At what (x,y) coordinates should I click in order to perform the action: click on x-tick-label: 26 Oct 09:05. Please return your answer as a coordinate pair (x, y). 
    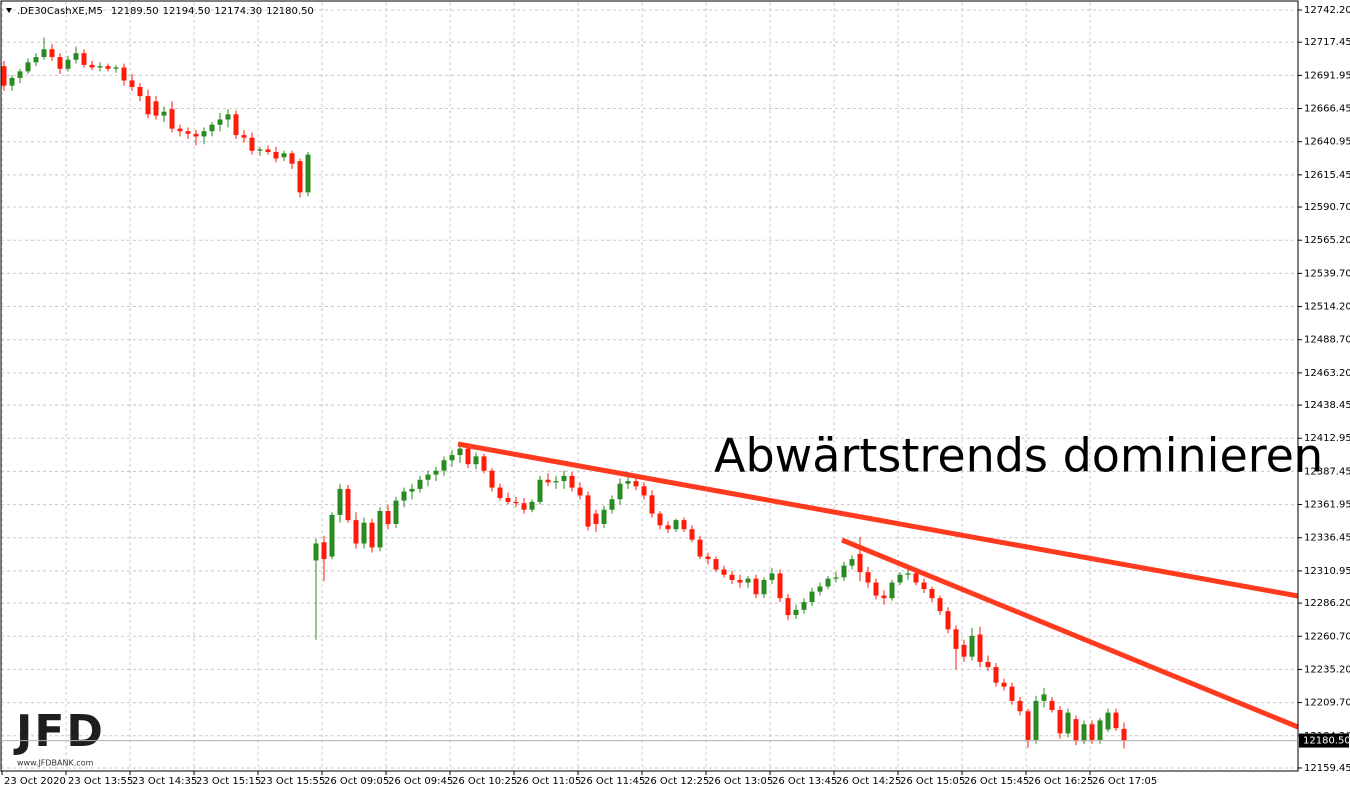
    Looking at the image, I should click on (356, 781).